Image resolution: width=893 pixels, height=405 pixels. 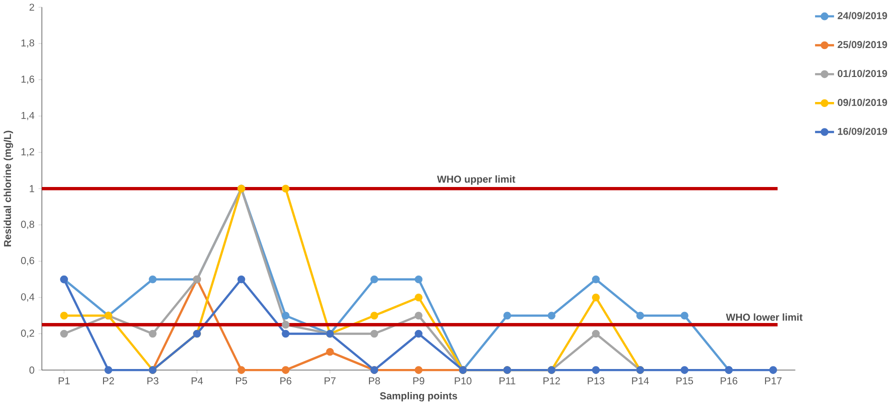 I want to click on y-tick-label: 0,6, so click(x=27, y=261).